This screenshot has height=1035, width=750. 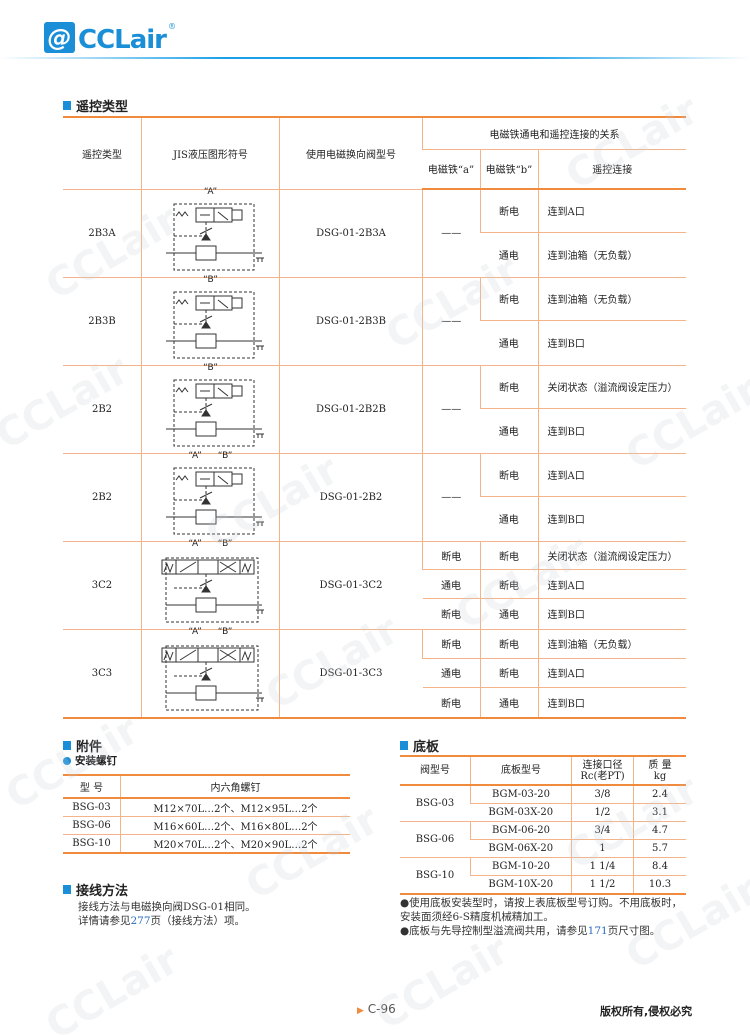 I want to click on cell-symbol: “A”, so click(x=210, y=232).